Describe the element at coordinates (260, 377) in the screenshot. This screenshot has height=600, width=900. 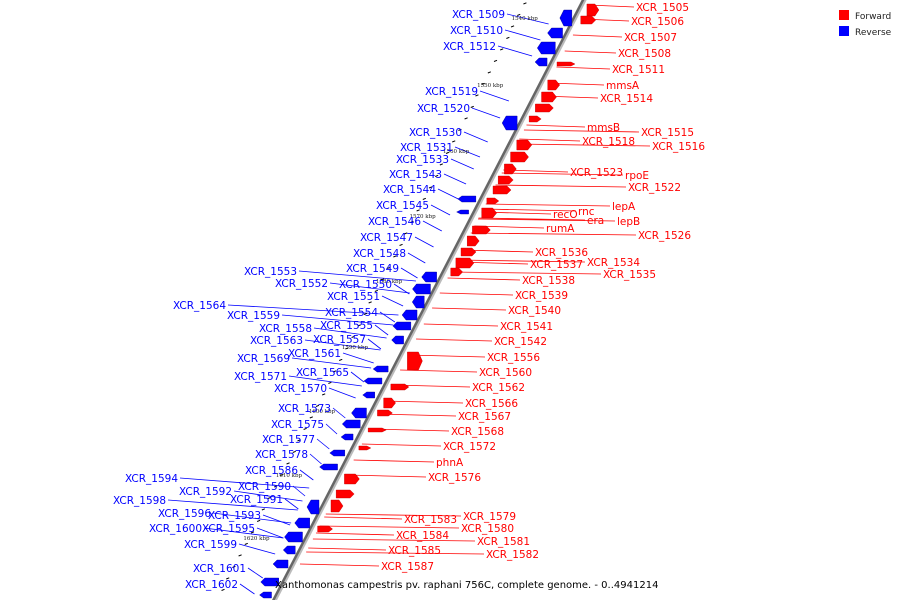
I see `gene-label: XCR_1571` at that location.